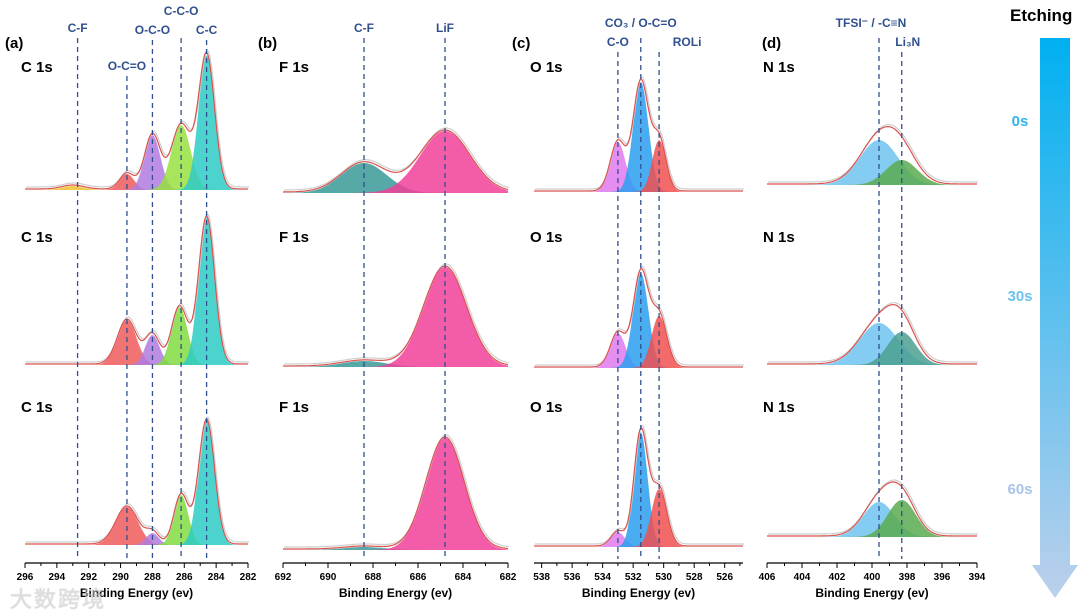  I want to click on tick-label: 286, so click(184, 577).